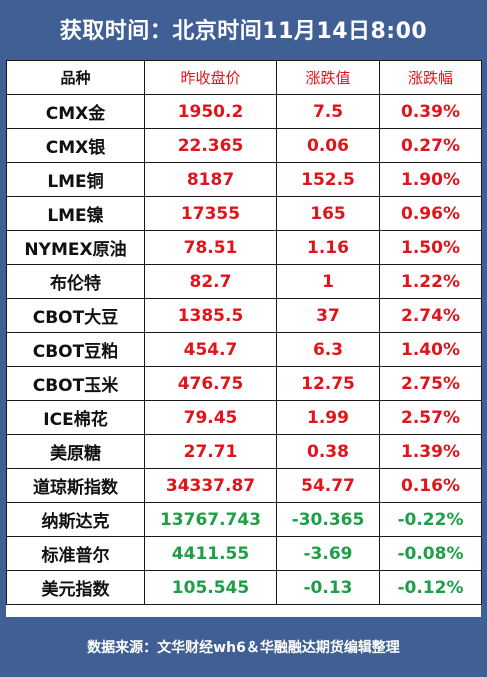 The height and width of the screenshot is (677, 487). Describe the element at coordinates (328, 111) in the screenshot. I see `cell-change: 7.5` at that location.